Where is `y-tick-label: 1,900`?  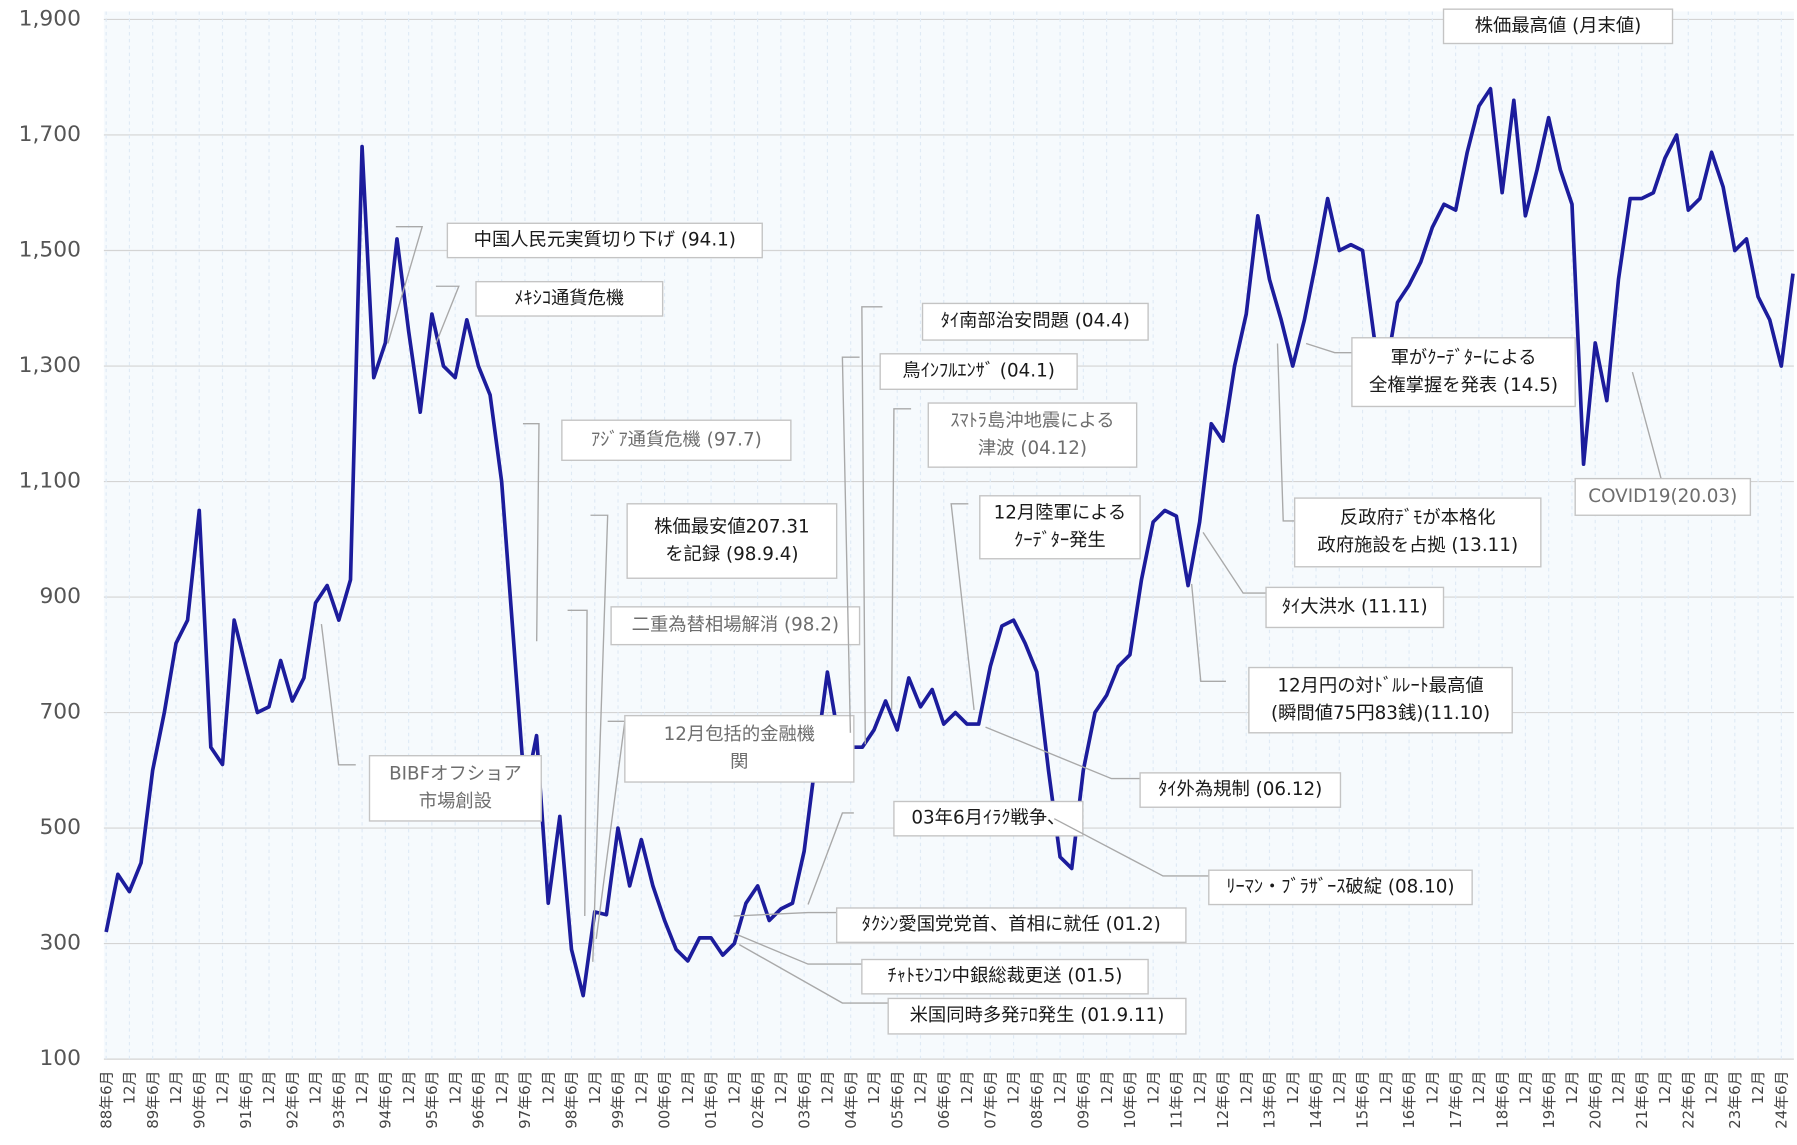 y-tick-label: 1,900 is located at coordinates (50, 18).